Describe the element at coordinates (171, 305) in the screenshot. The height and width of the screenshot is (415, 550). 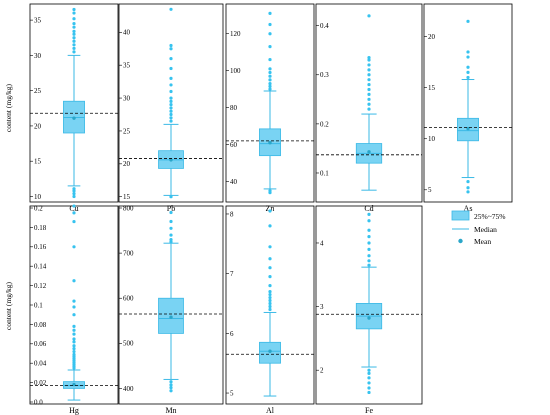
I see `panel-frame-mn` at that location.